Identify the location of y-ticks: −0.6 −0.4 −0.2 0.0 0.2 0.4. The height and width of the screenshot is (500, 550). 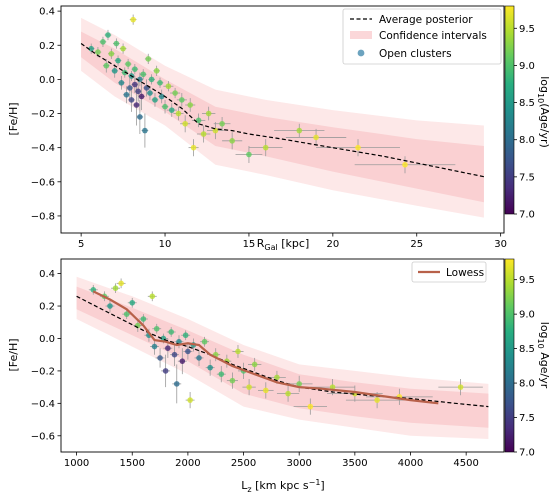
(46, 355).